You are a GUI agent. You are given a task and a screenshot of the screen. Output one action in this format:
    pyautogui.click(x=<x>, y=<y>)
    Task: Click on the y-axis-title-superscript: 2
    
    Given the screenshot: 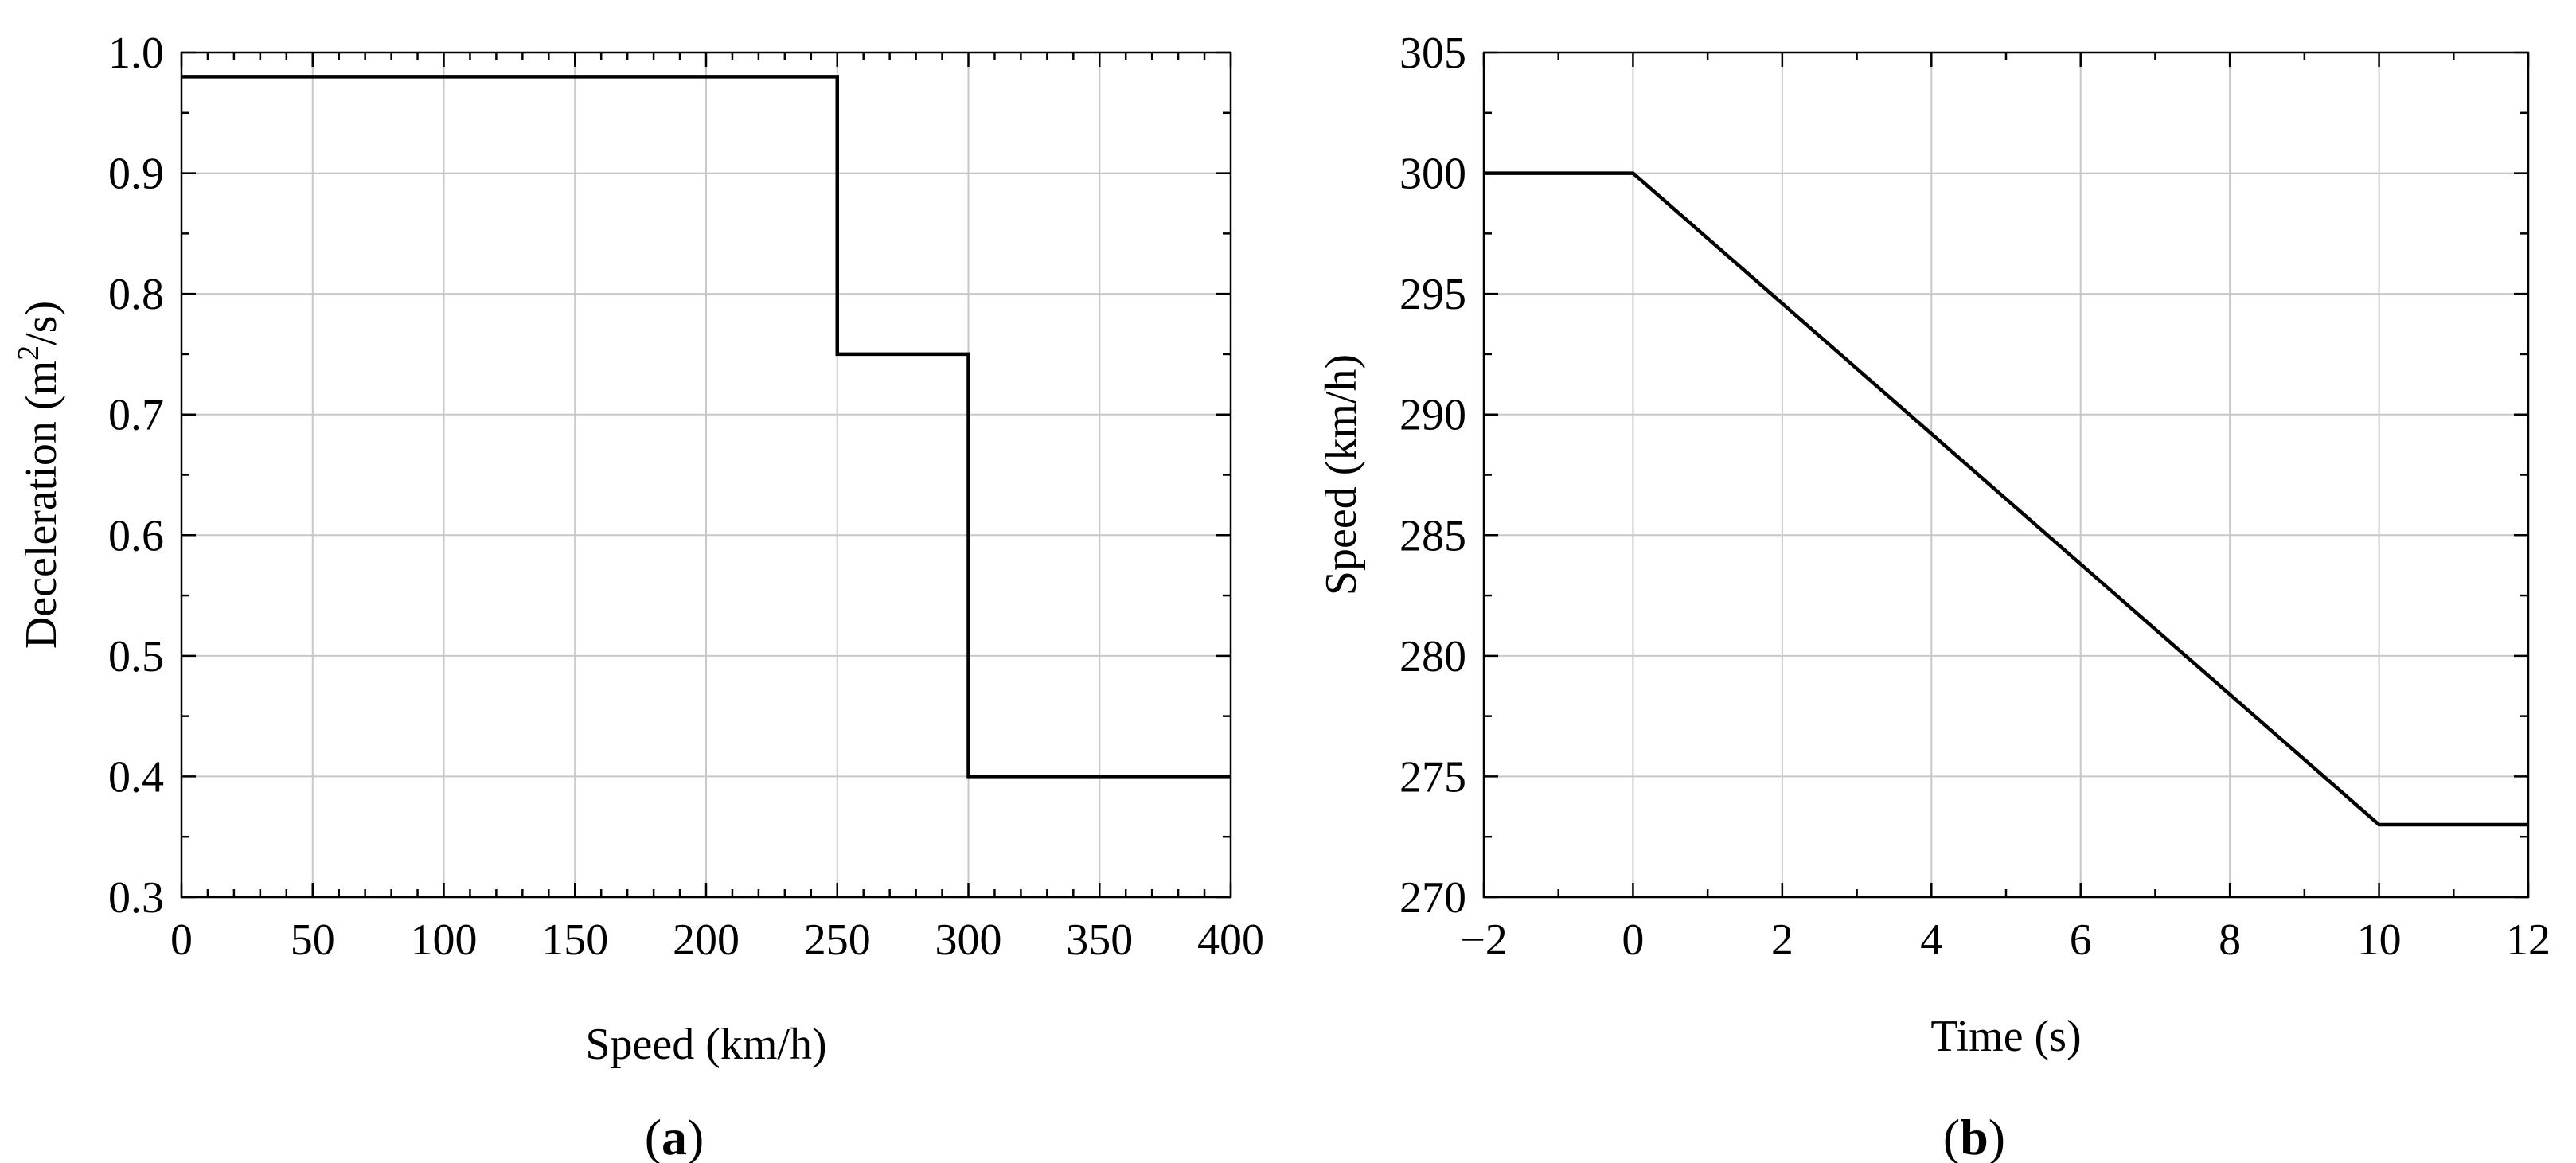 What is the action you would take?
    pyautogui.click(x=28, y=353)
    